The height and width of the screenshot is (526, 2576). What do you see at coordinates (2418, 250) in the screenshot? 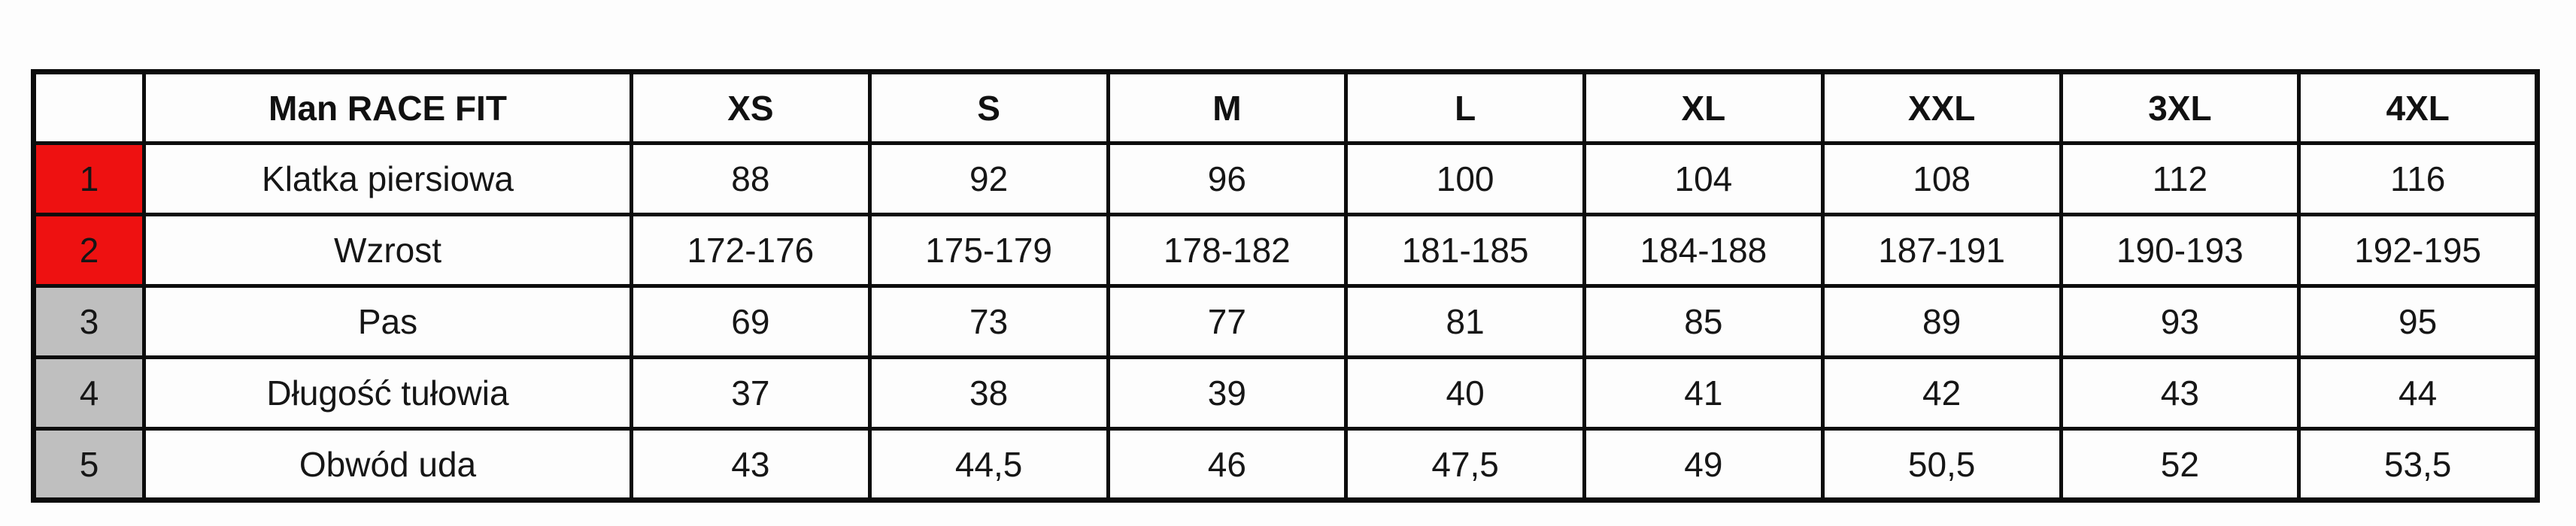
I see `cell-value: 192-195` at bounding box center [2418, 250].